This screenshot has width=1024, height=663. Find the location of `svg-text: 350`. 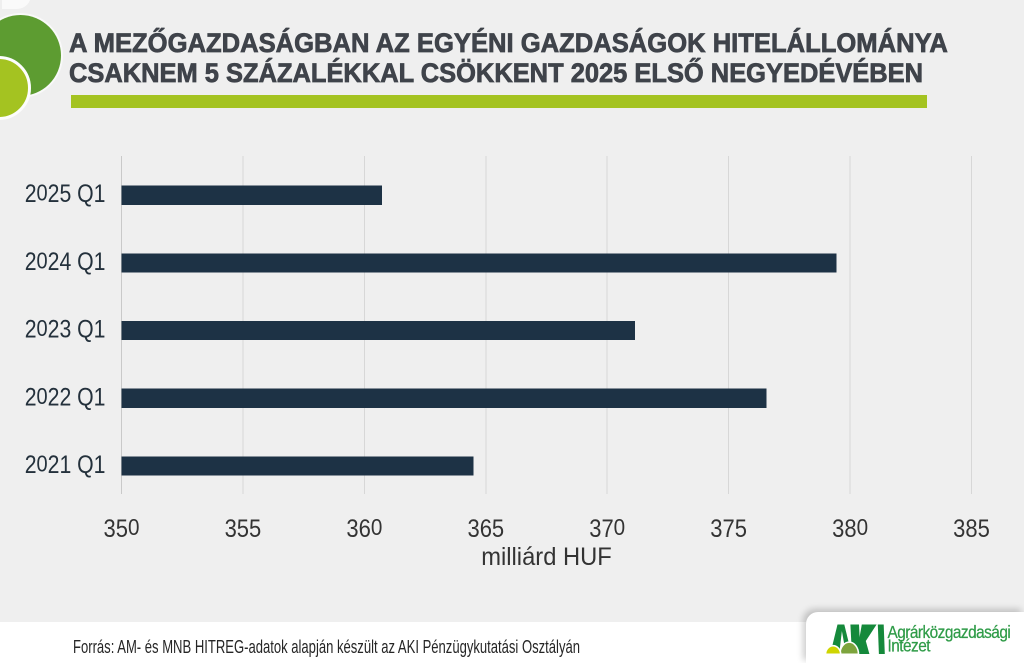

svg-text: 350 is located at coordinates (122, 528).